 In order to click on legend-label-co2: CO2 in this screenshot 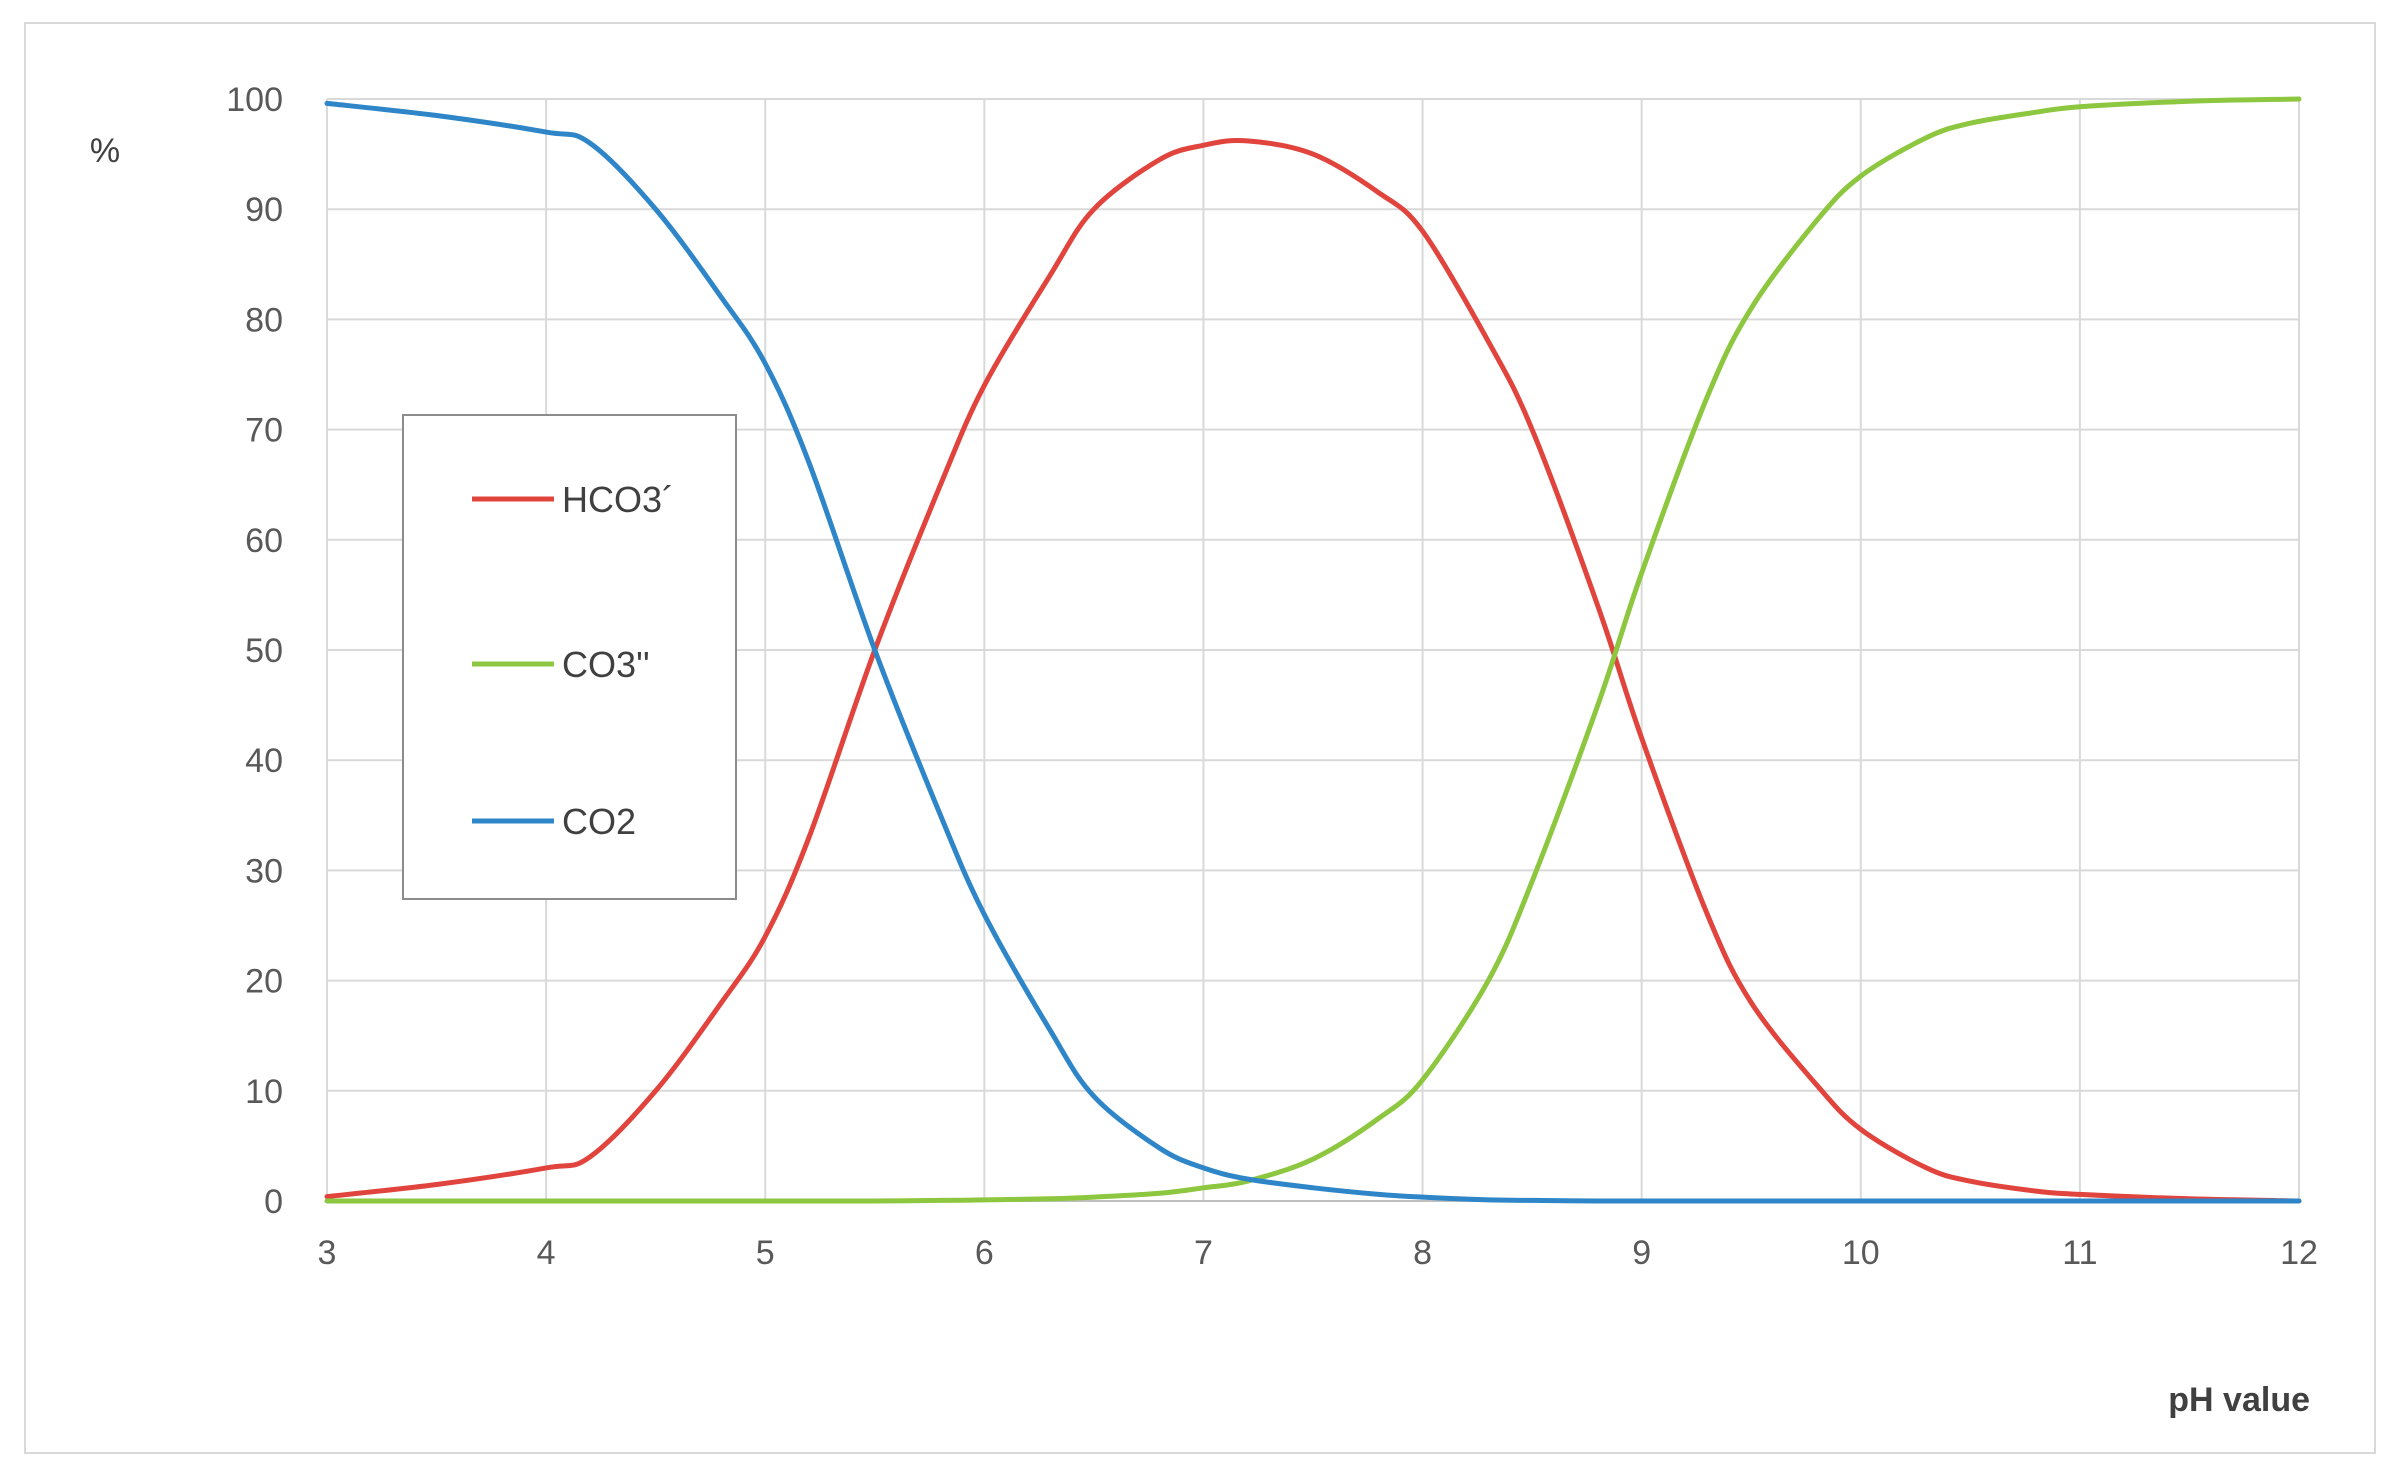, I will do `click(599, 821)`.